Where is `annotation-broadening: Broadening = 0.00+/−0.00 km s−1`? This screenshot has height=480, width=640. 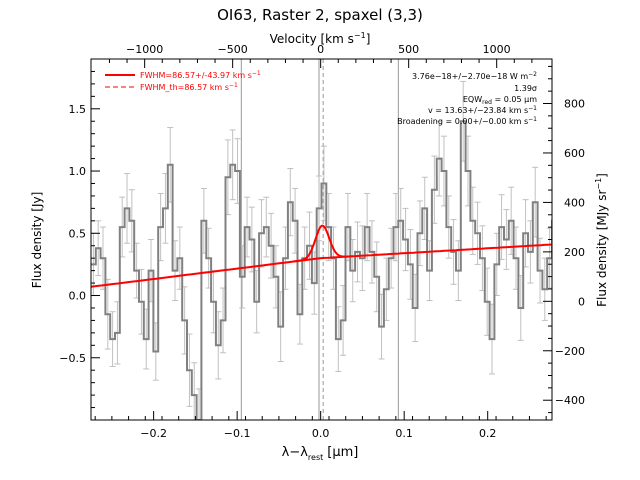
annotation-broadening: Broadening = 0.00+/−0.00 km s−1 is located at coordinates (467, 121).